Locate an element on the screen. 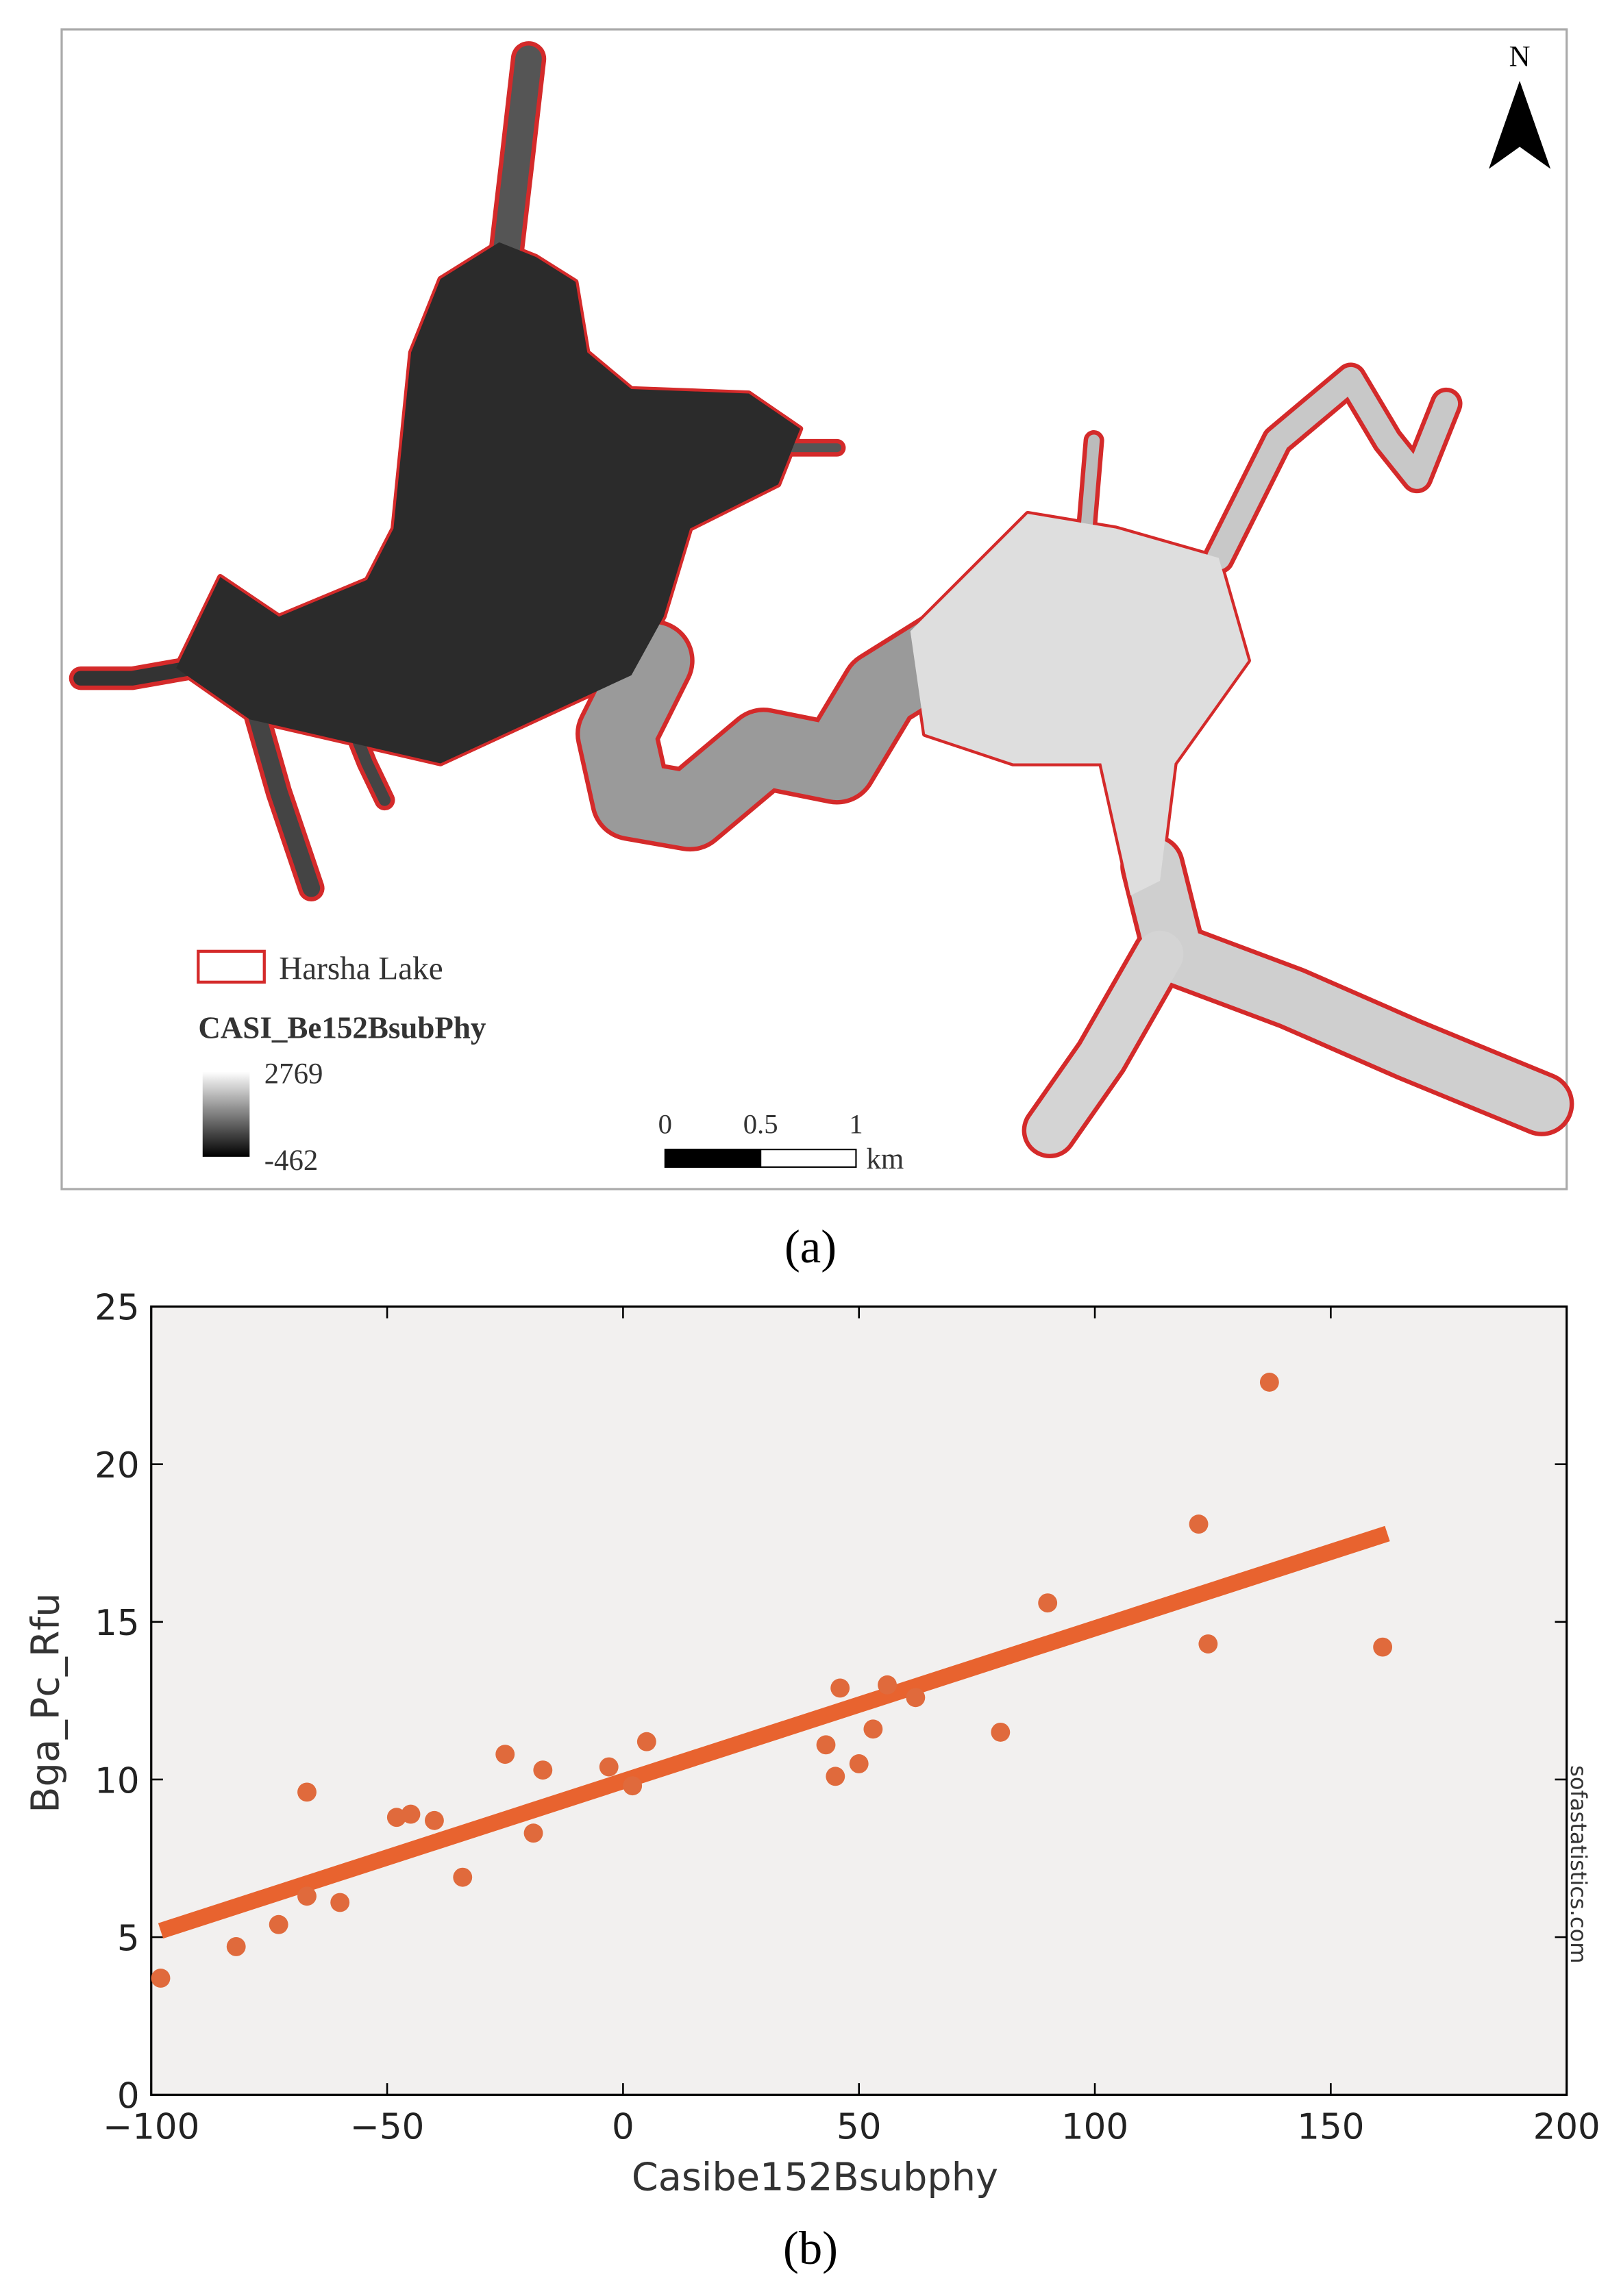  scale-tick-label: 0 is located at coordinates (665, 1124).